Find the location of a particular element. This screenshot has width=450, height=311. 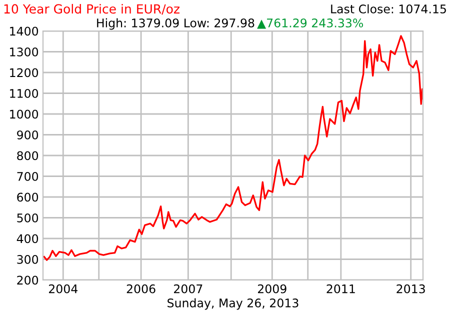

y-tick-label: 400 is located at coordinates (27, 239).